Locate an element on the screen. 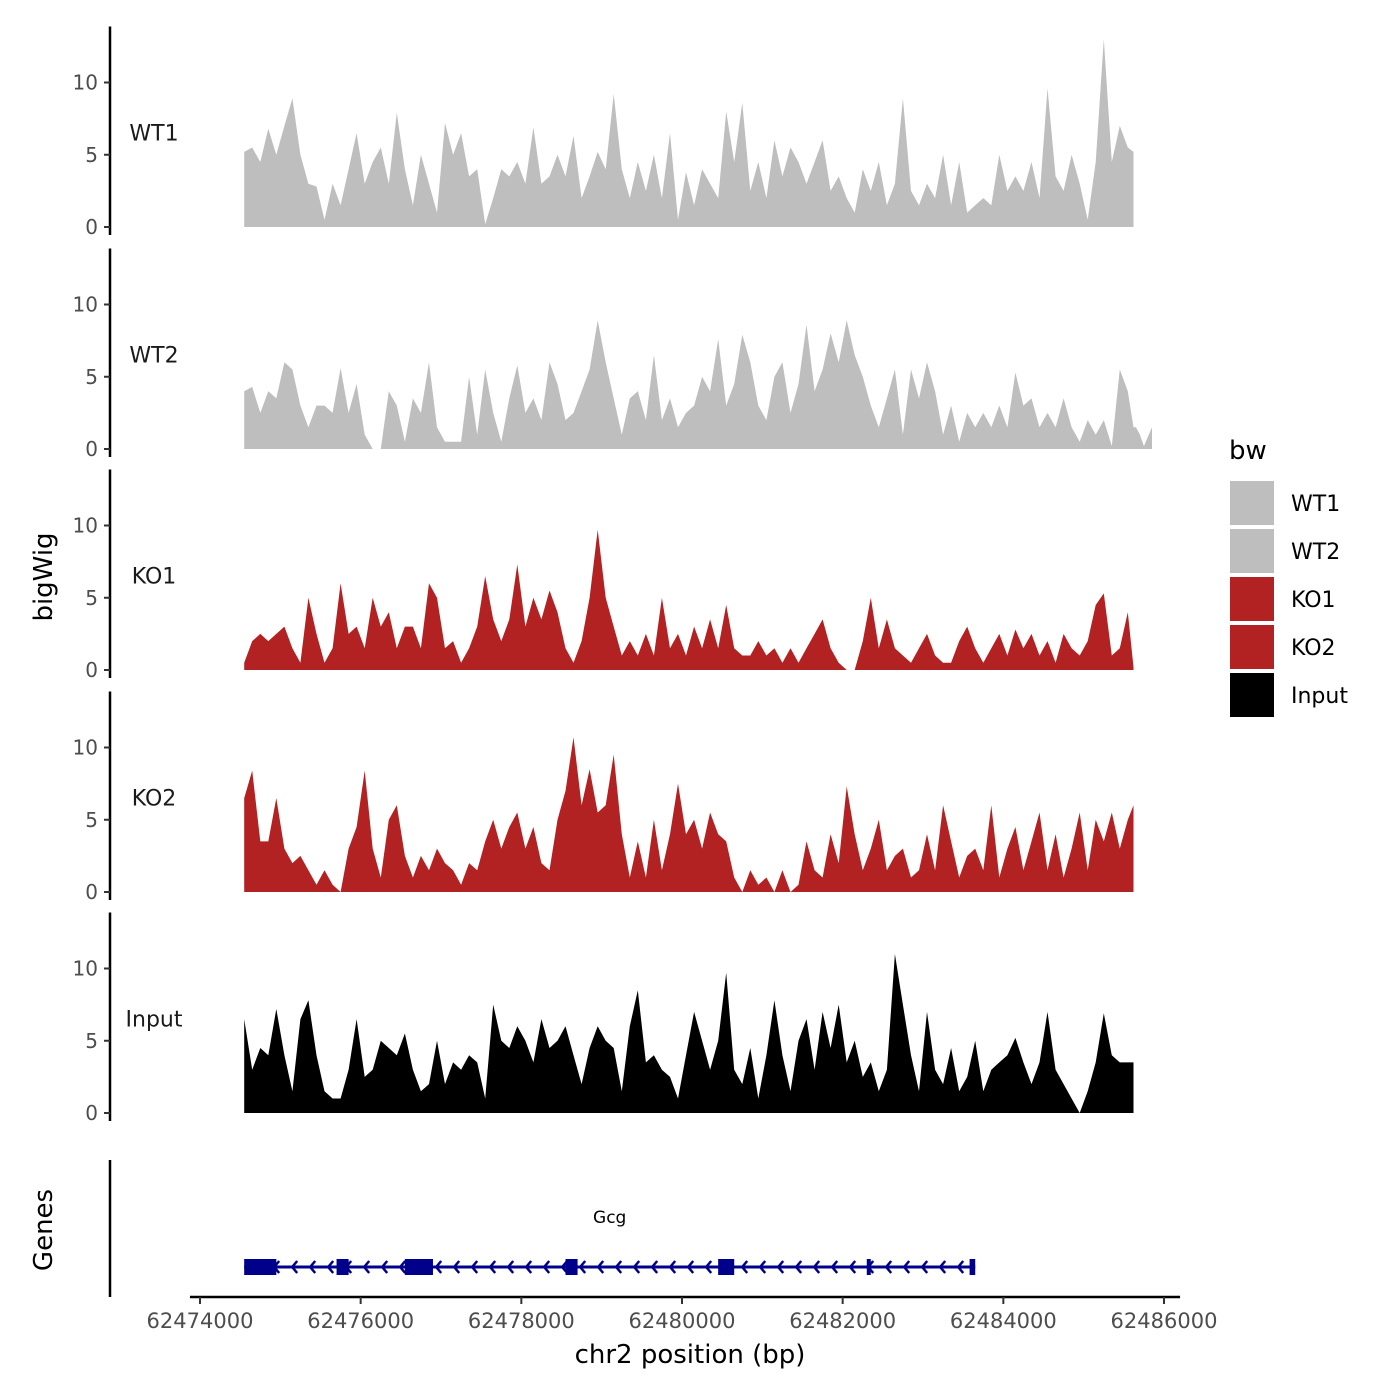 The width and height of the screenshot is (1400, 1400). x-tick-label: 62480000 is located at coordinates (682, 1321).